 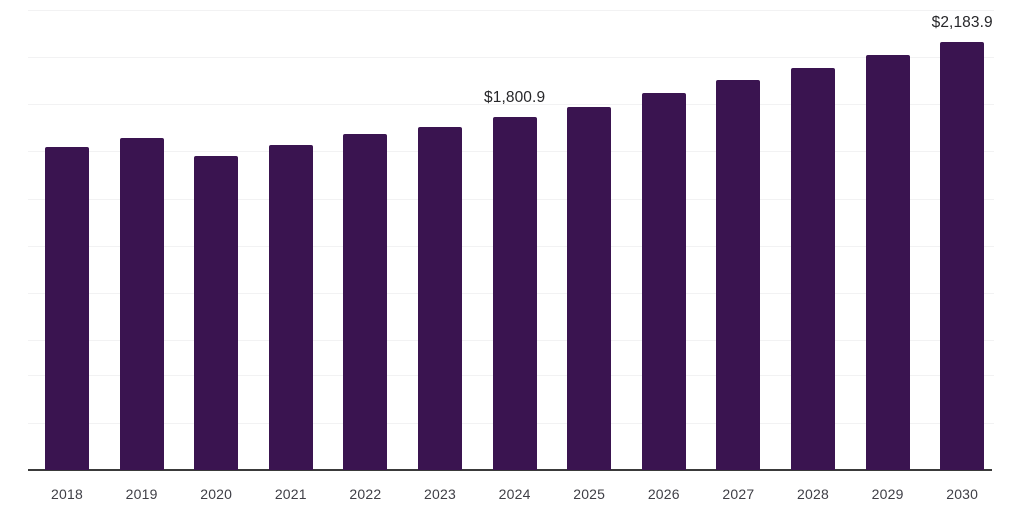 What do you see at coordinates (510, 470) in the screenshot?
I see `x-axis-line` at bounding box center [510, 470].